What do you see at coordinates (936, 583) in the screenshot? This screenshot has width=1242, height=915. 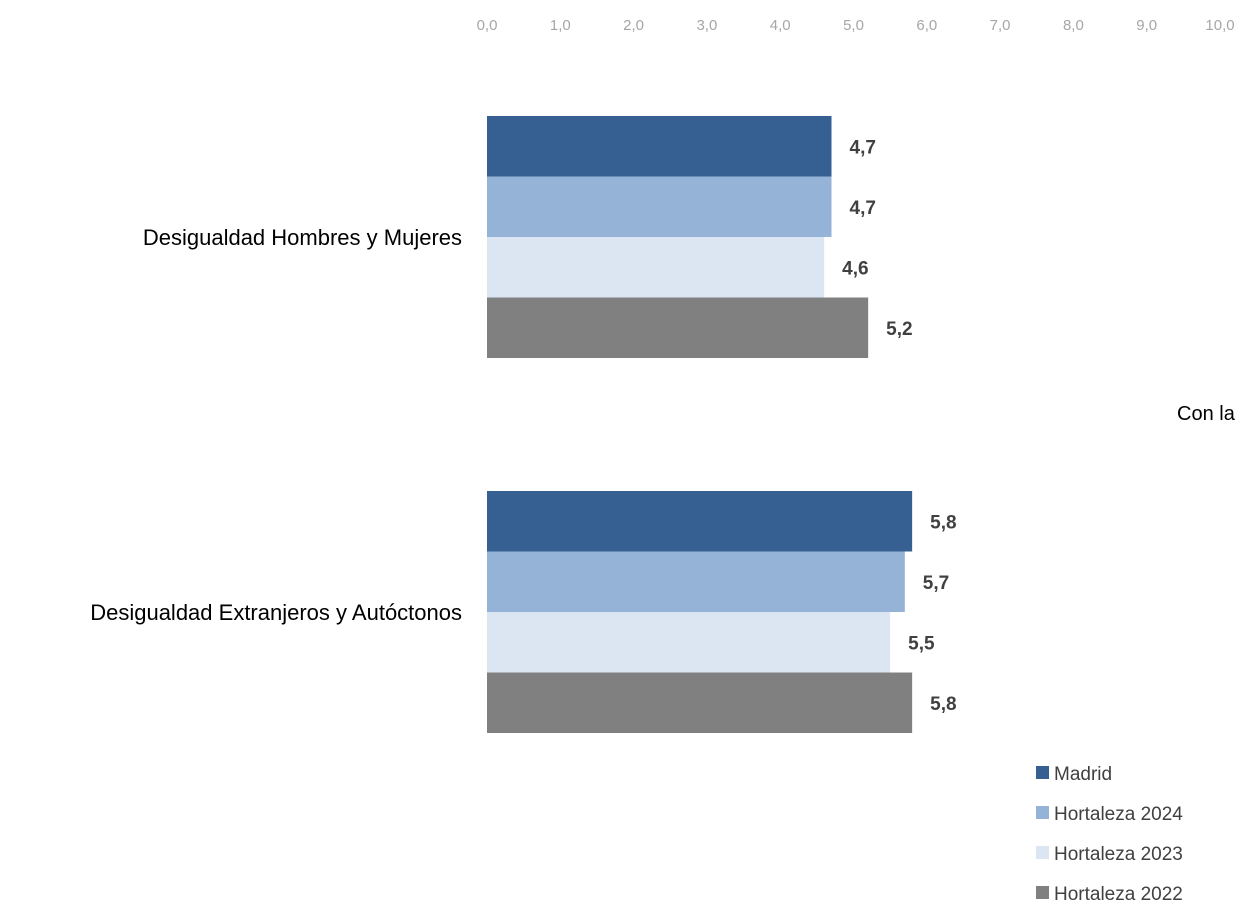 I see `data-label: 5,7` at bounding box center [936, 583].